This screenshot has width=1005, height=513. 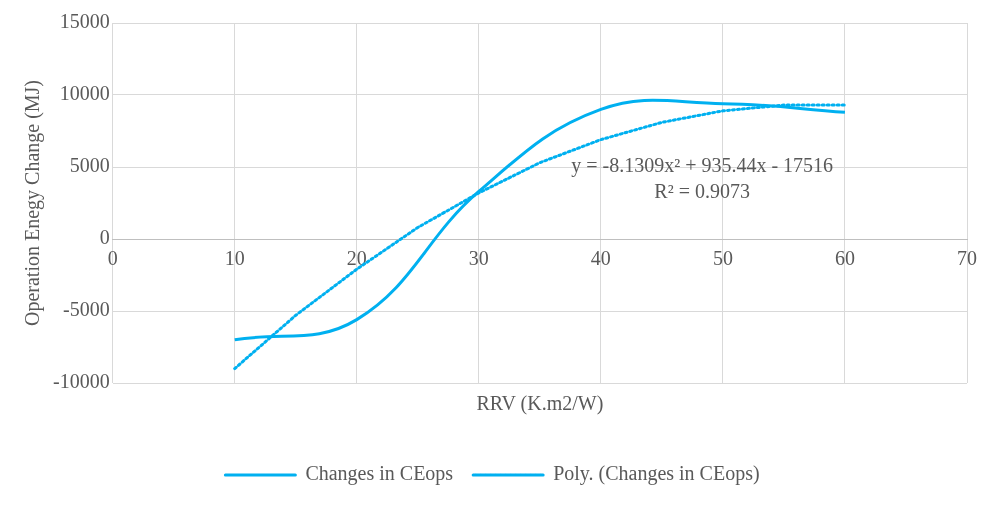 I want to click on x-tick-label: 40, so click(x=600, y=258).